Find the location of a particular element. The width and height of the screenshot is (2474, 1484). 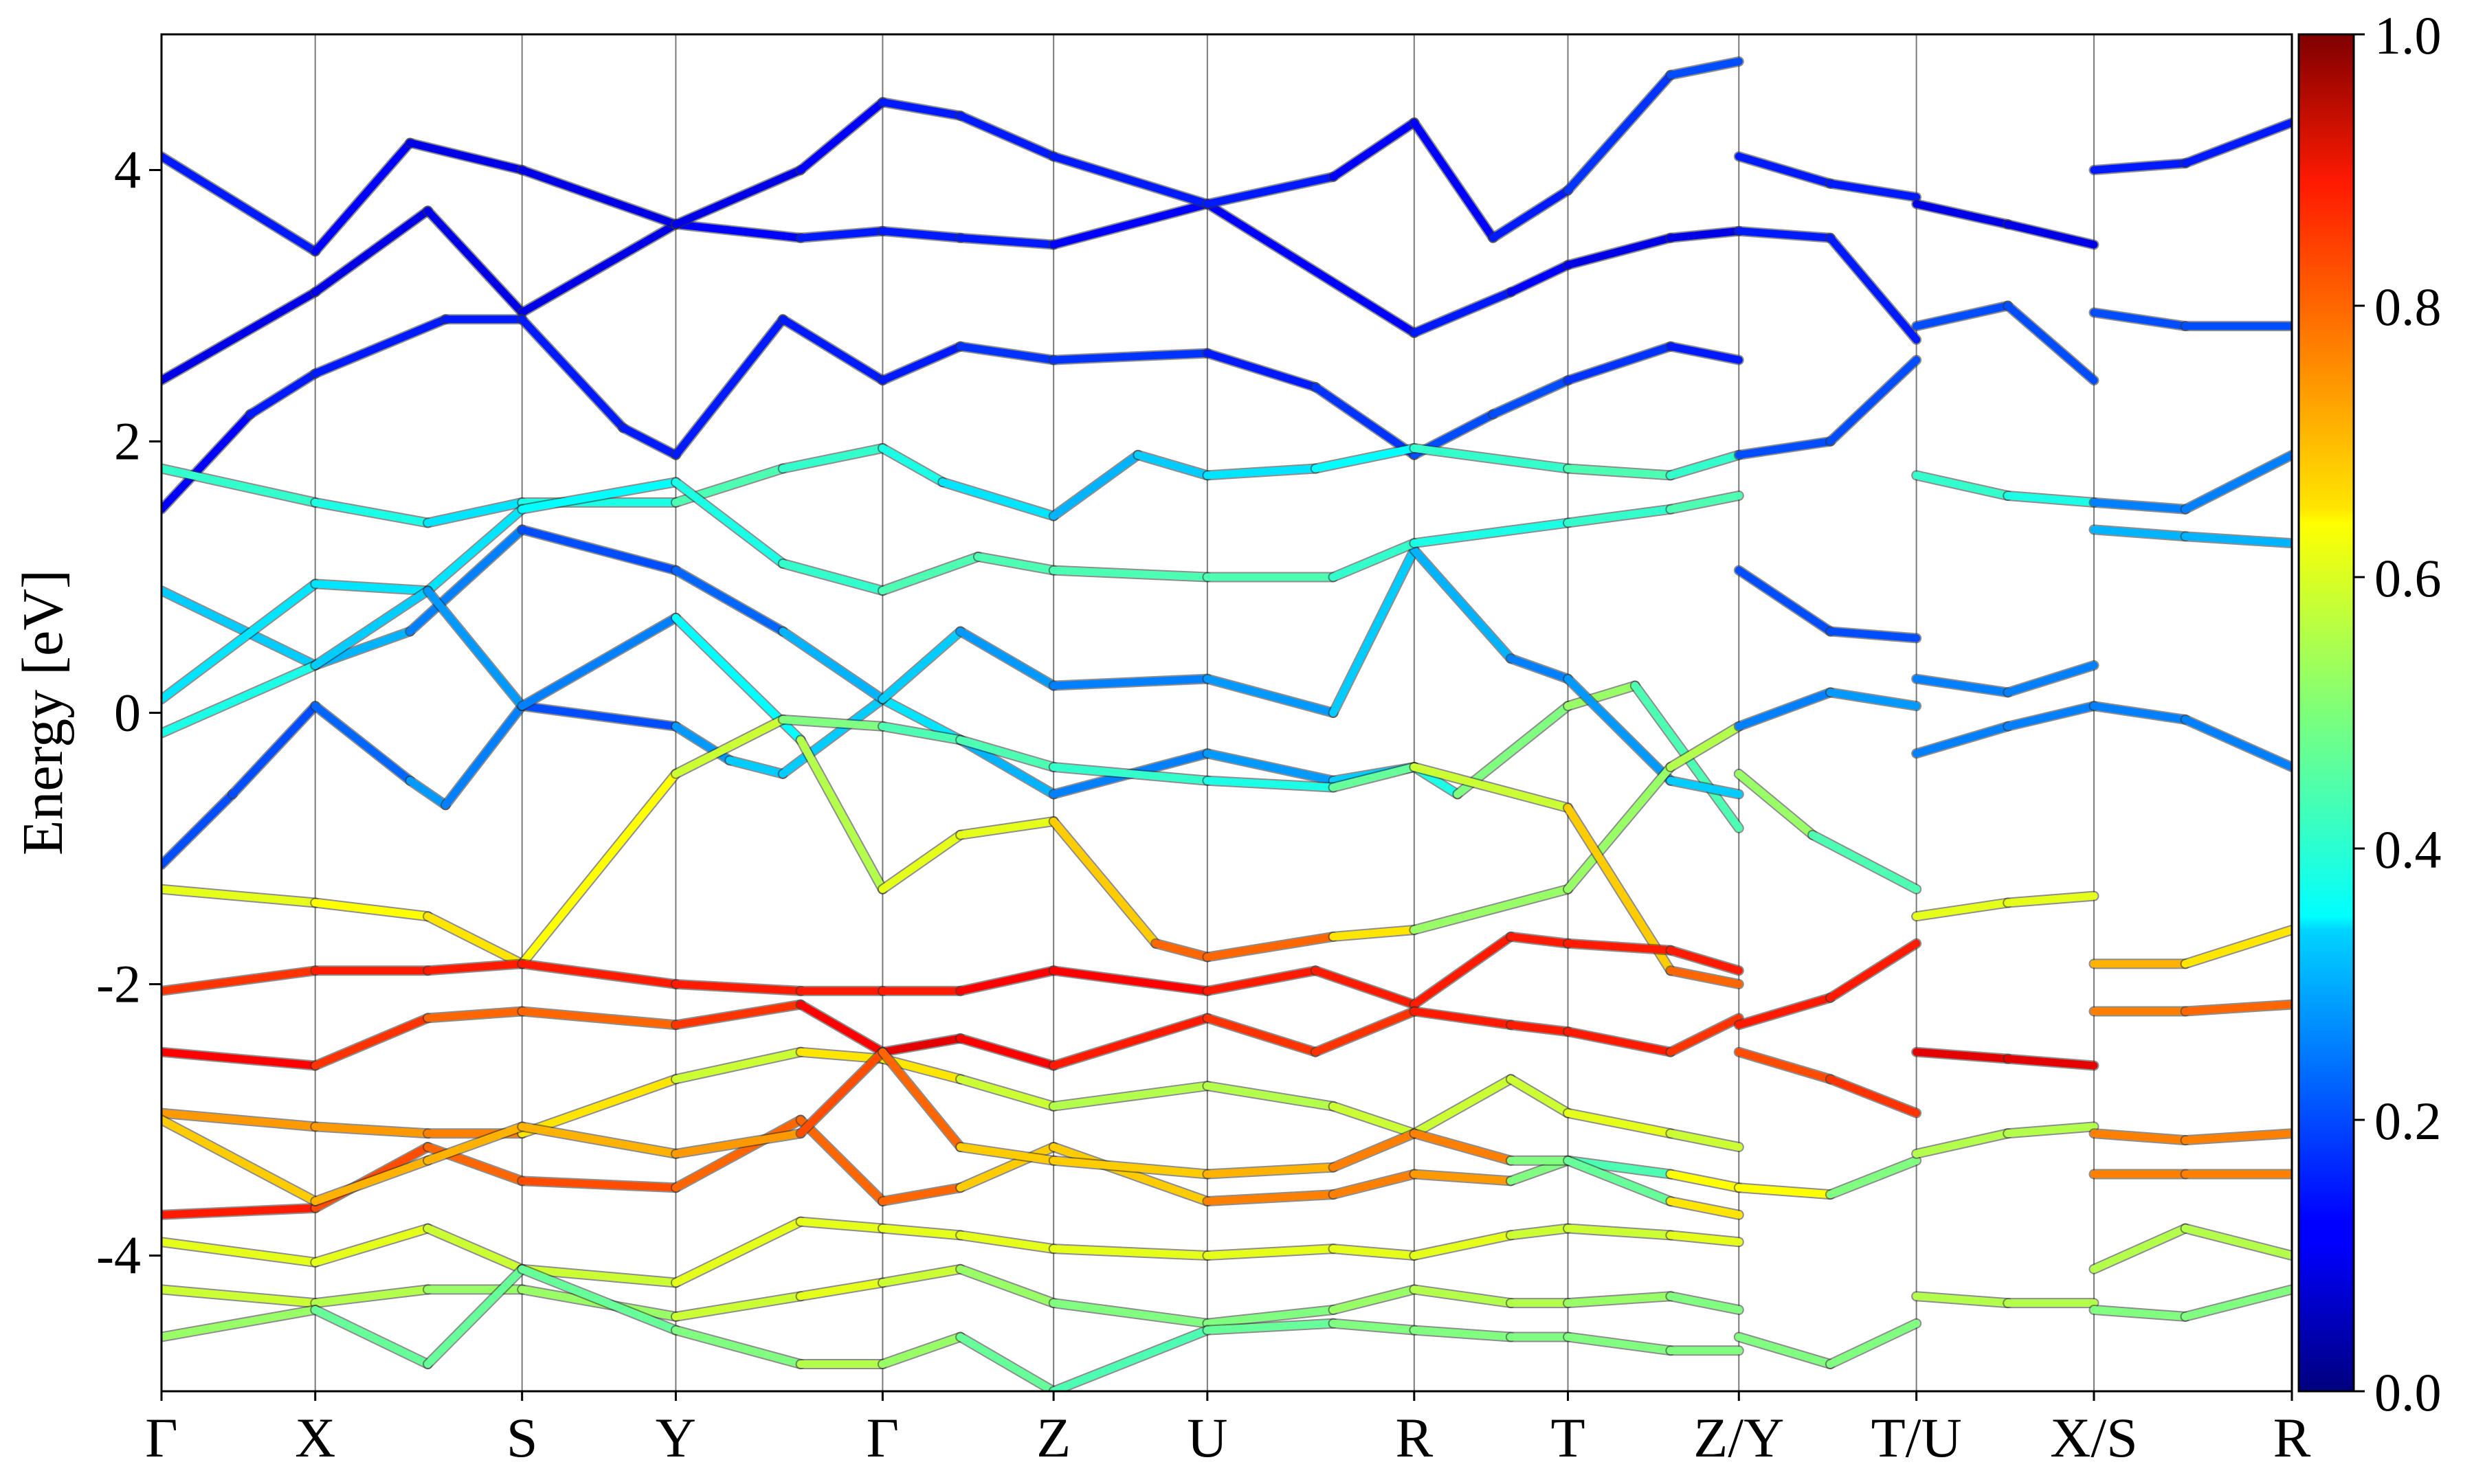

x-tick-label: Y is located at coordinates (676, 1437).